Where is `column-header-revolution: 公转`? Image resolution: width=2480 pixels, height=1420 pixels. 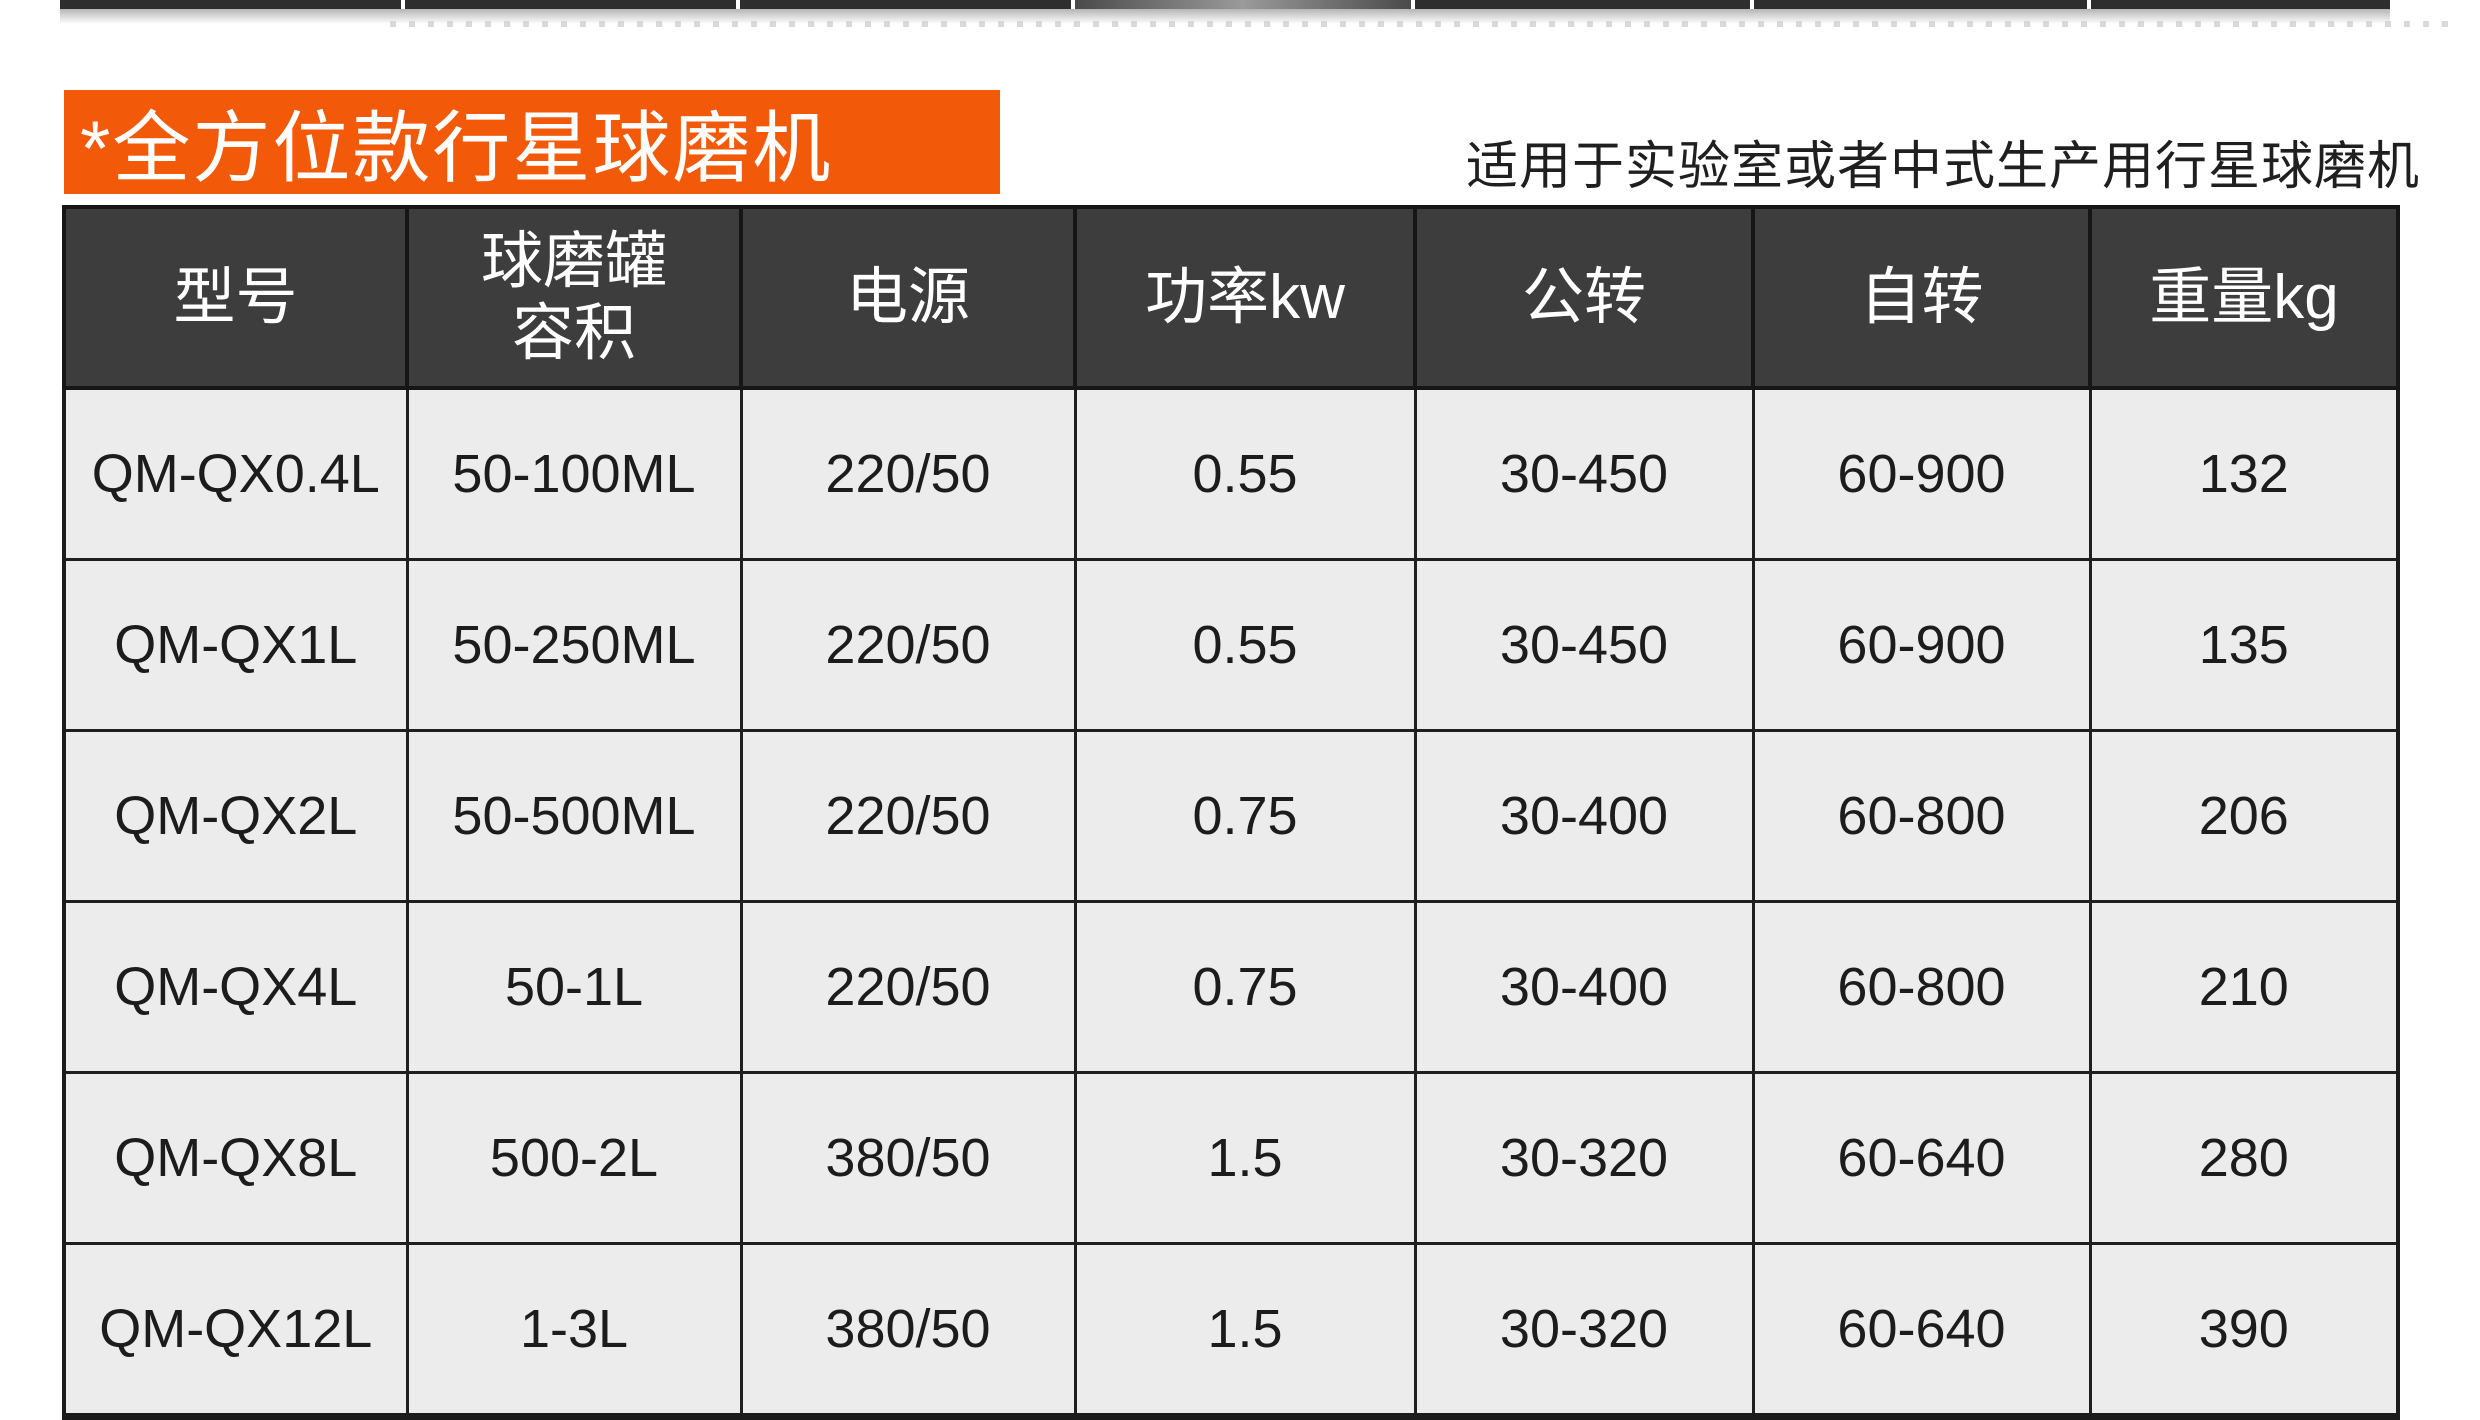
column-header-revolution: 公转 is located at coordinates (1584, 297).